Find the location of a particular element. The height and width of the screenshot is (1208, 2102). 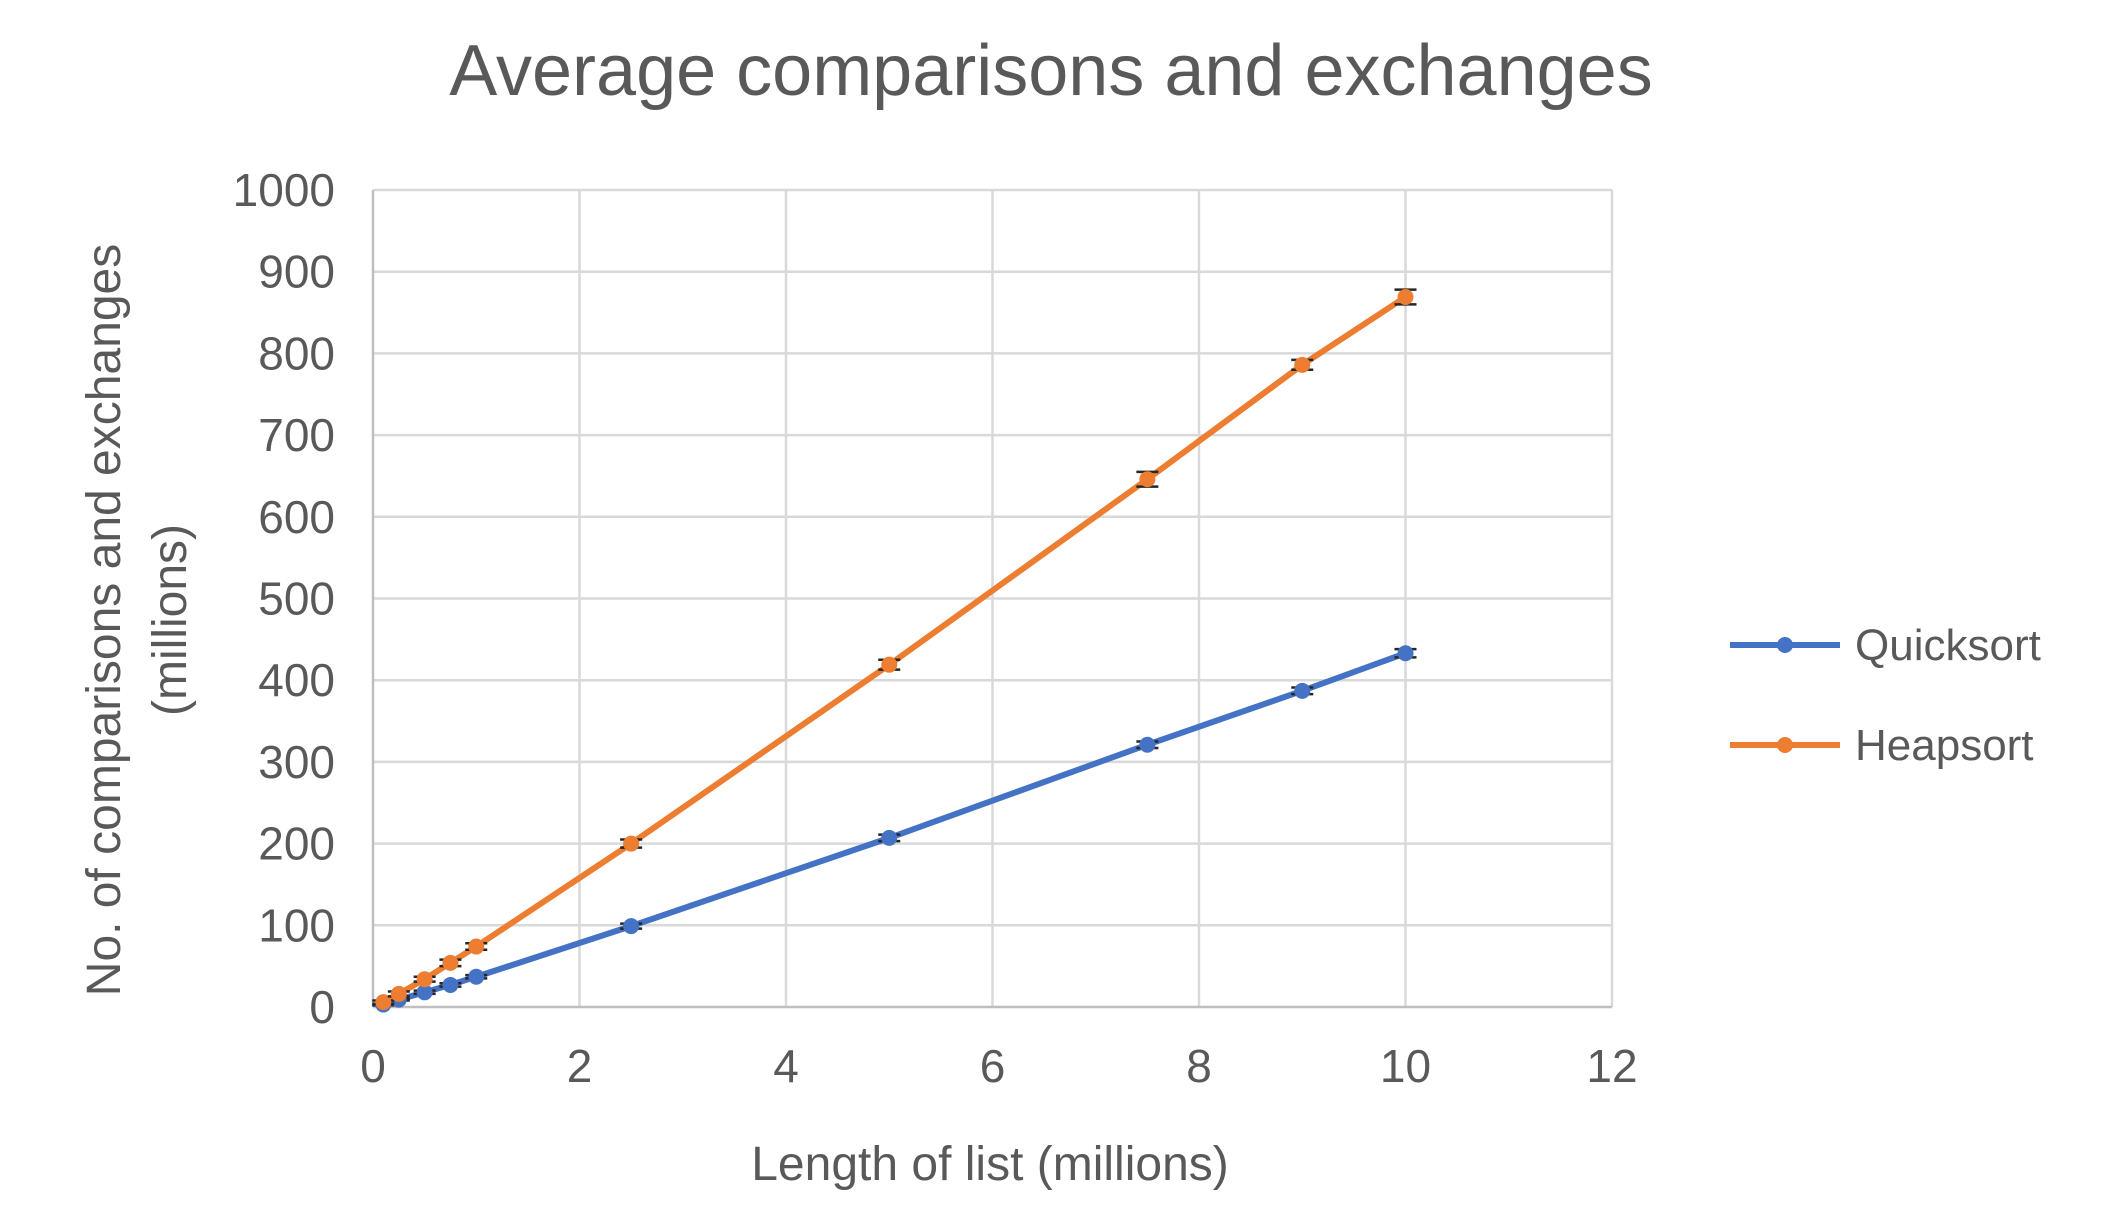

y-tick-label: 900 is located at coordinates (296, 272).